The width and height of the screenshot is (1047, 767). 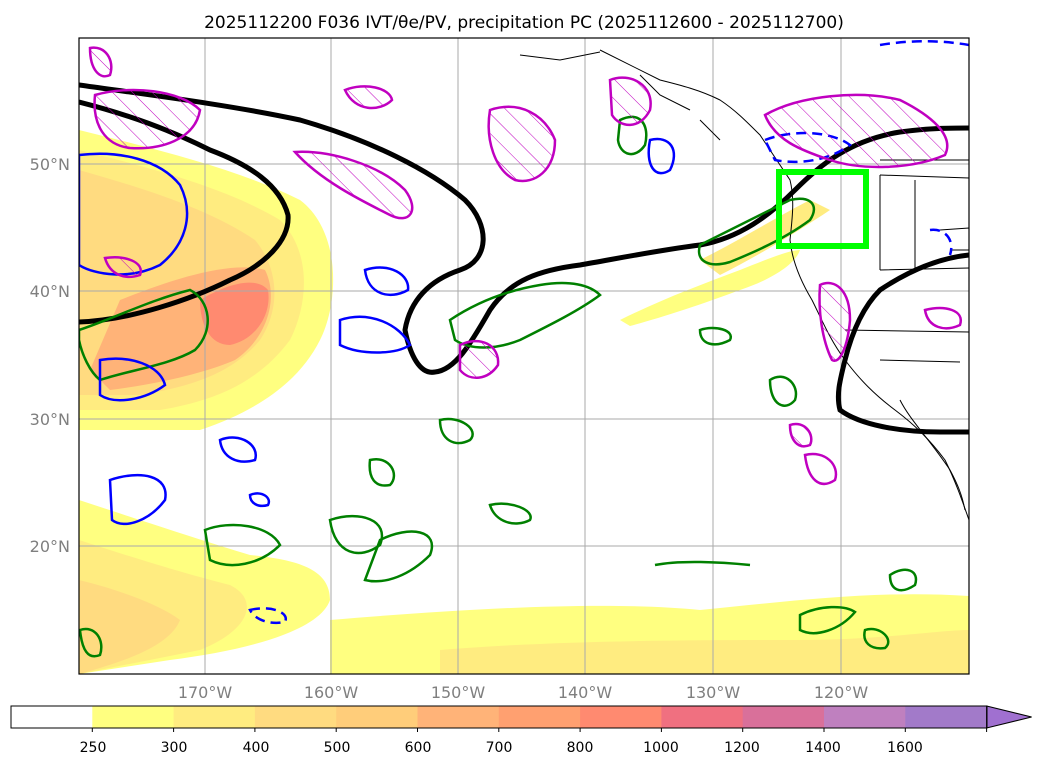 What do you see at coordinates (905, 748) in the screenshot?
I see `colorbar-tick-label: 1600` at bounding box center [905, 748].